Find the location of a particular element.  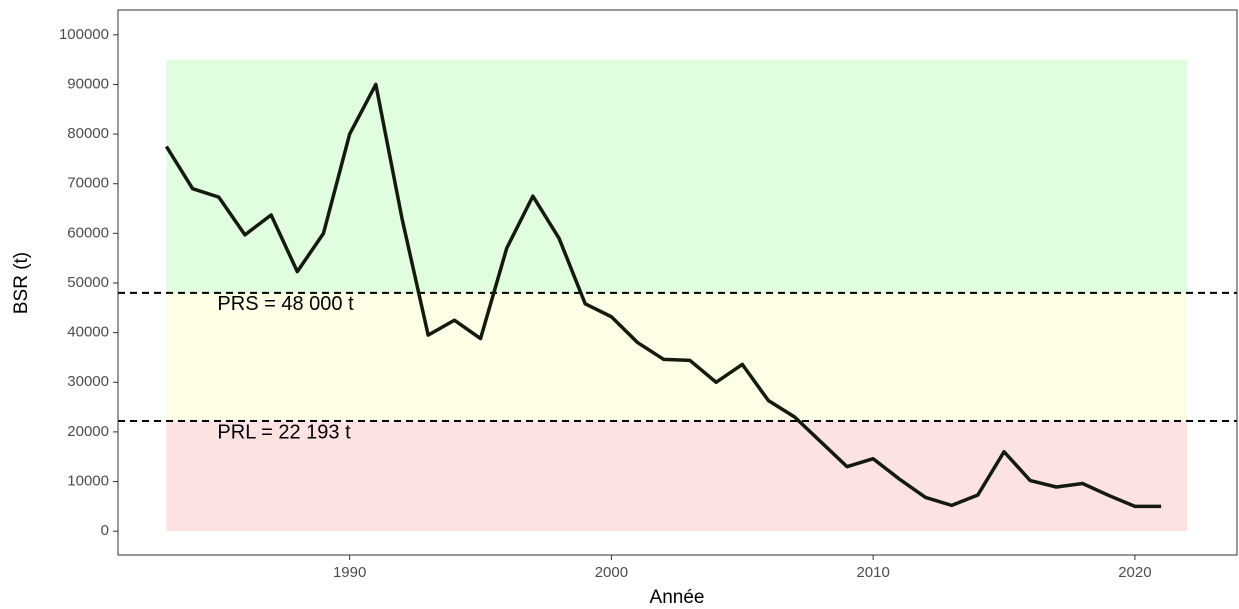

x-tick-label: 1990 is located at coordinates (349, 572).